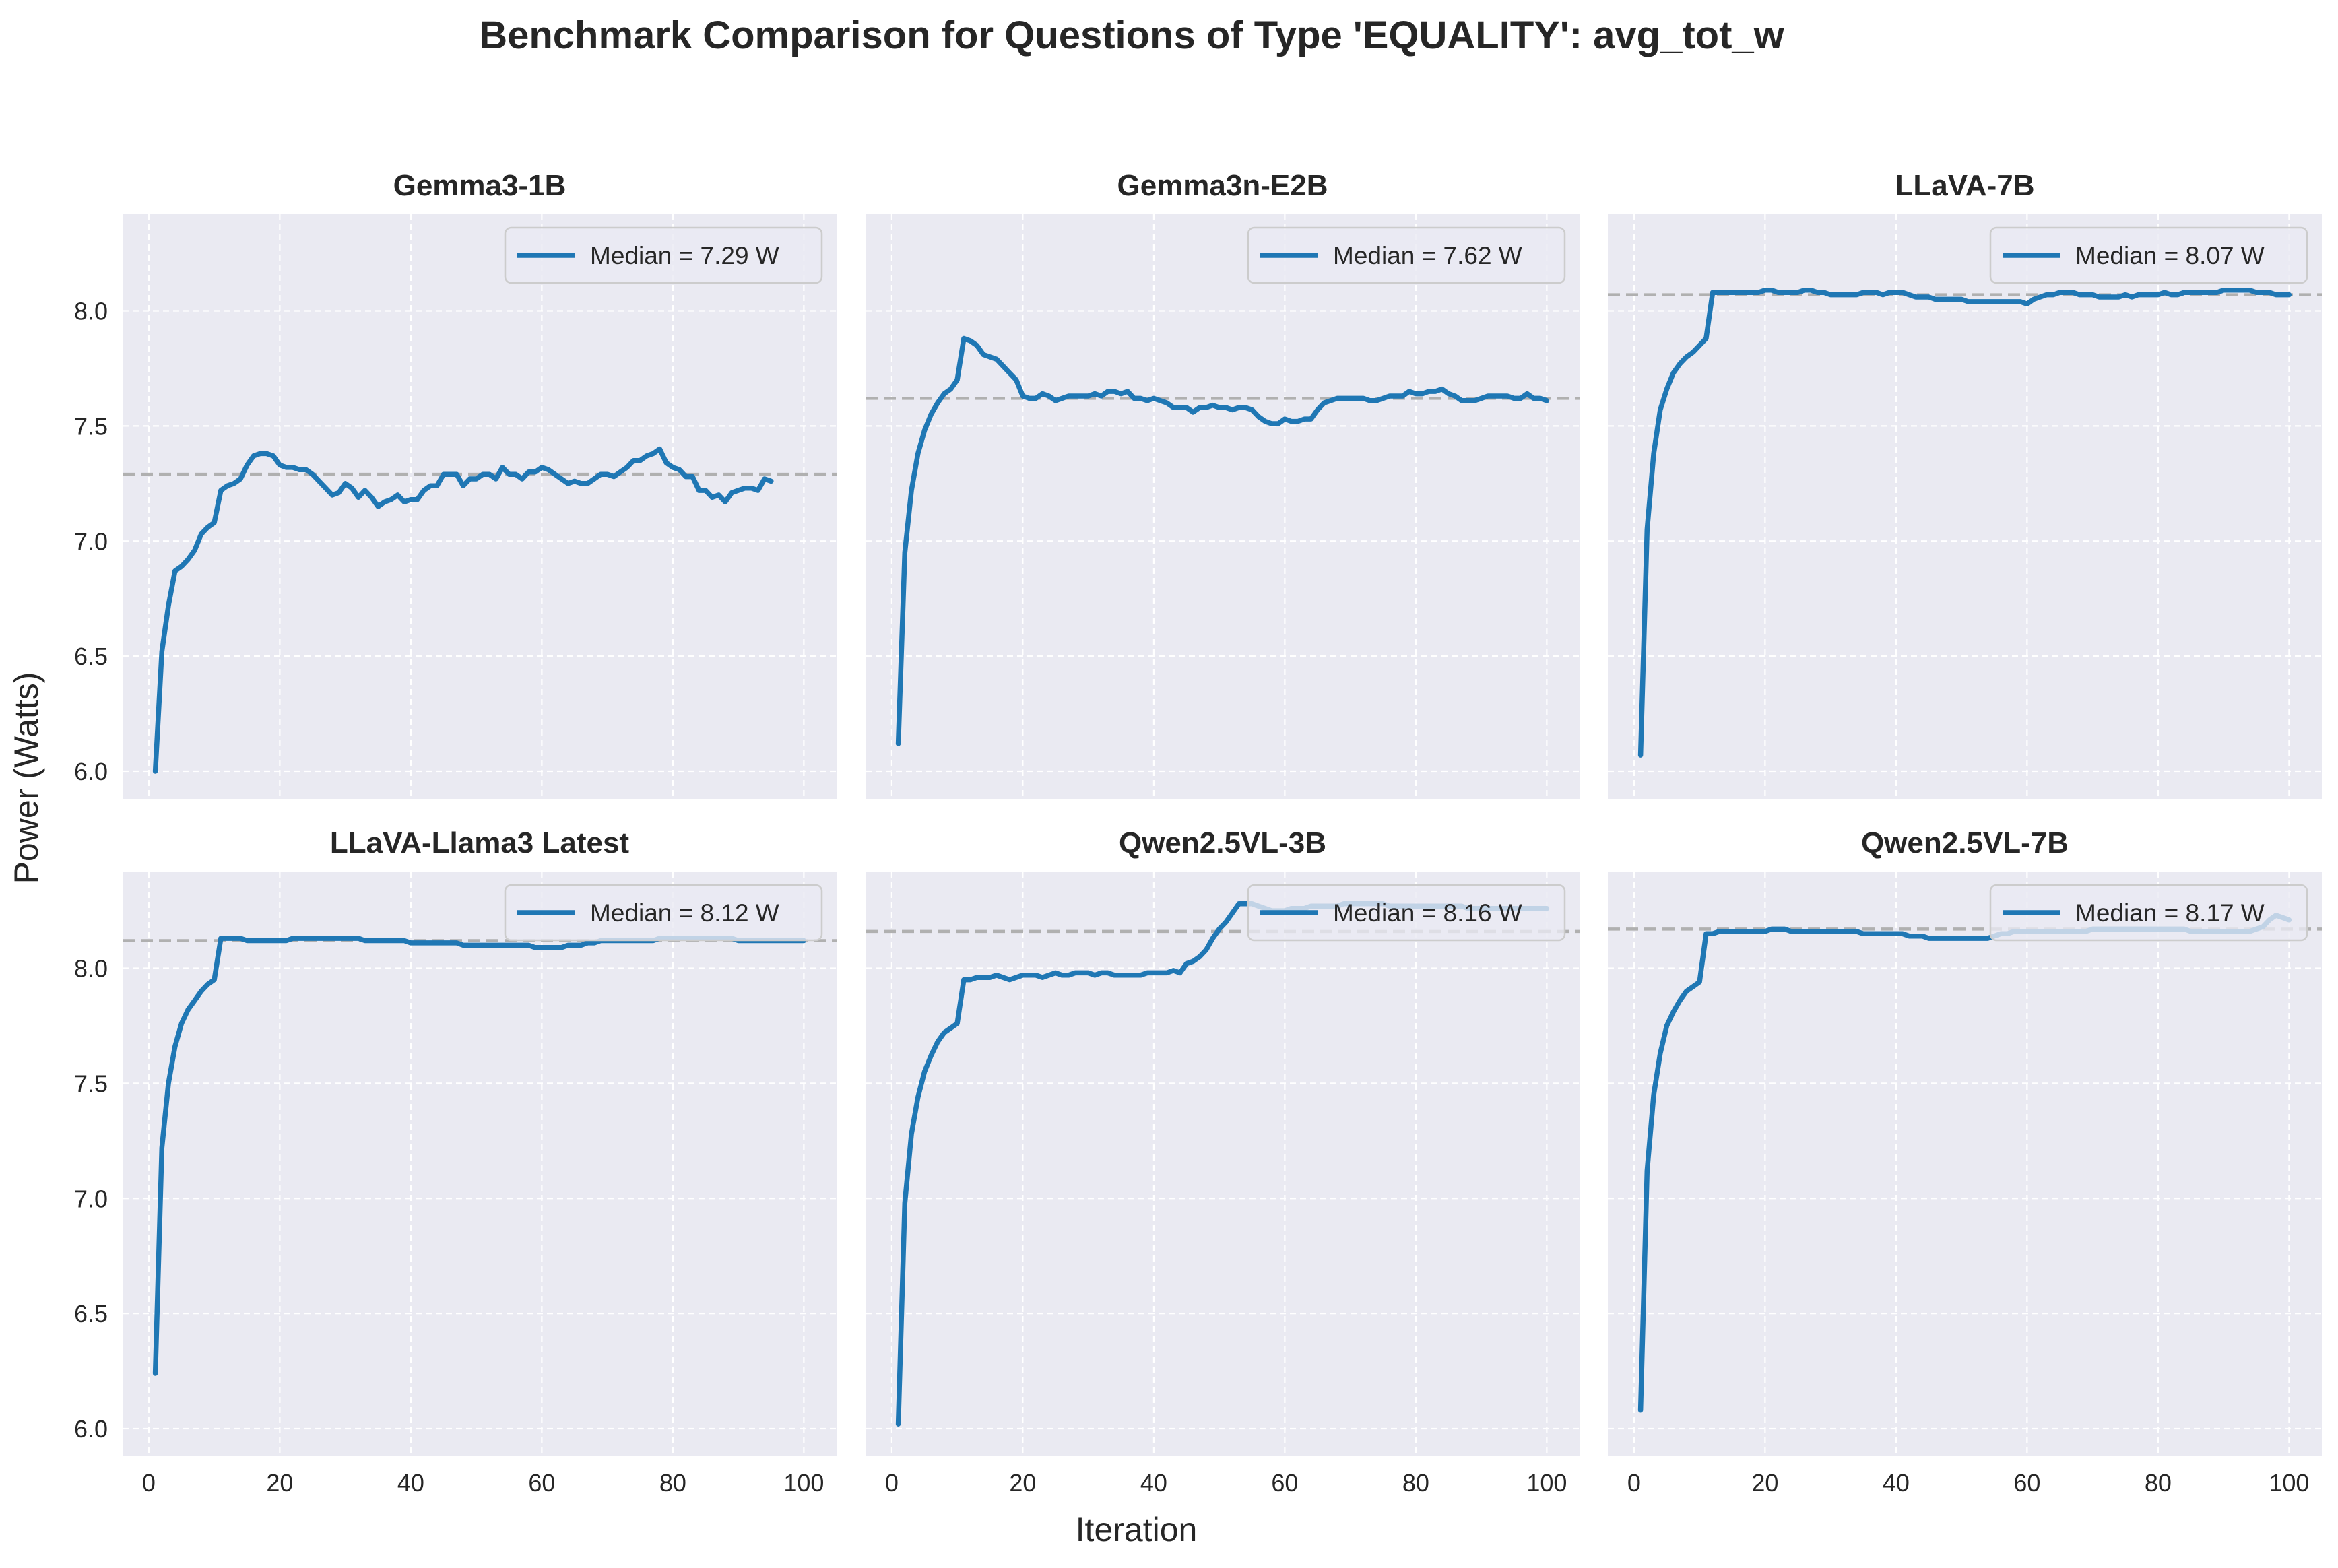 Image resolution: width=2338 pixels, height=1568 pixels. What do you see at coordinates (1965, 843) in the screenshot?
I see `subplot-title: Qwen2.5VL-7B` at bounding box center [1965, 843].